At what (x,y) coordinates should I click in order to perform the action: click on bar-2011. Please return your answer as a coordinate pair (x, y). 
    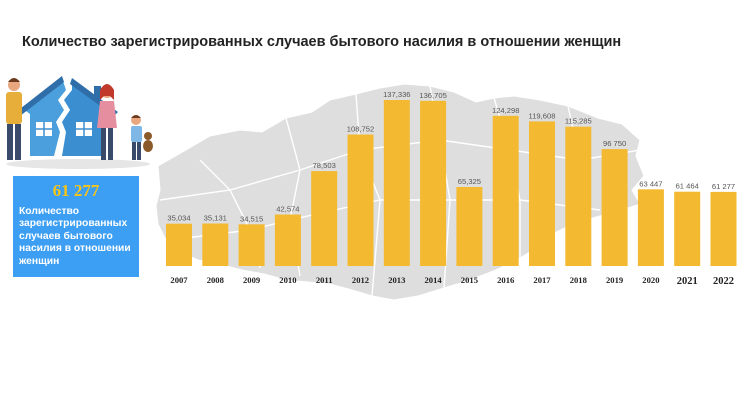
    Looking at the image, I should click on (324, 218).